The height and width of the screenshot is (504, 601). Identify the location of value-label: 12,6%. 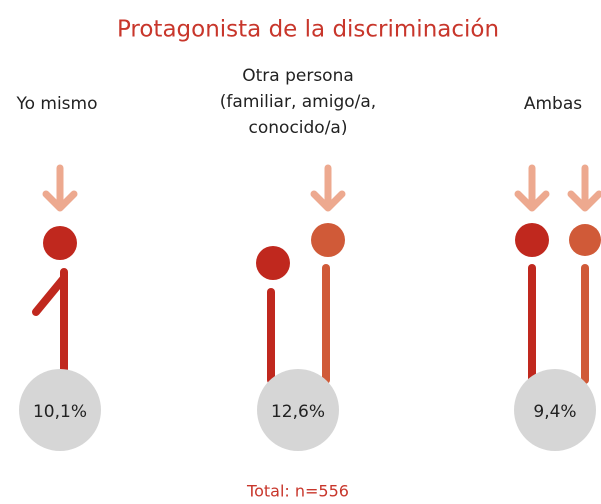
(298, 412).